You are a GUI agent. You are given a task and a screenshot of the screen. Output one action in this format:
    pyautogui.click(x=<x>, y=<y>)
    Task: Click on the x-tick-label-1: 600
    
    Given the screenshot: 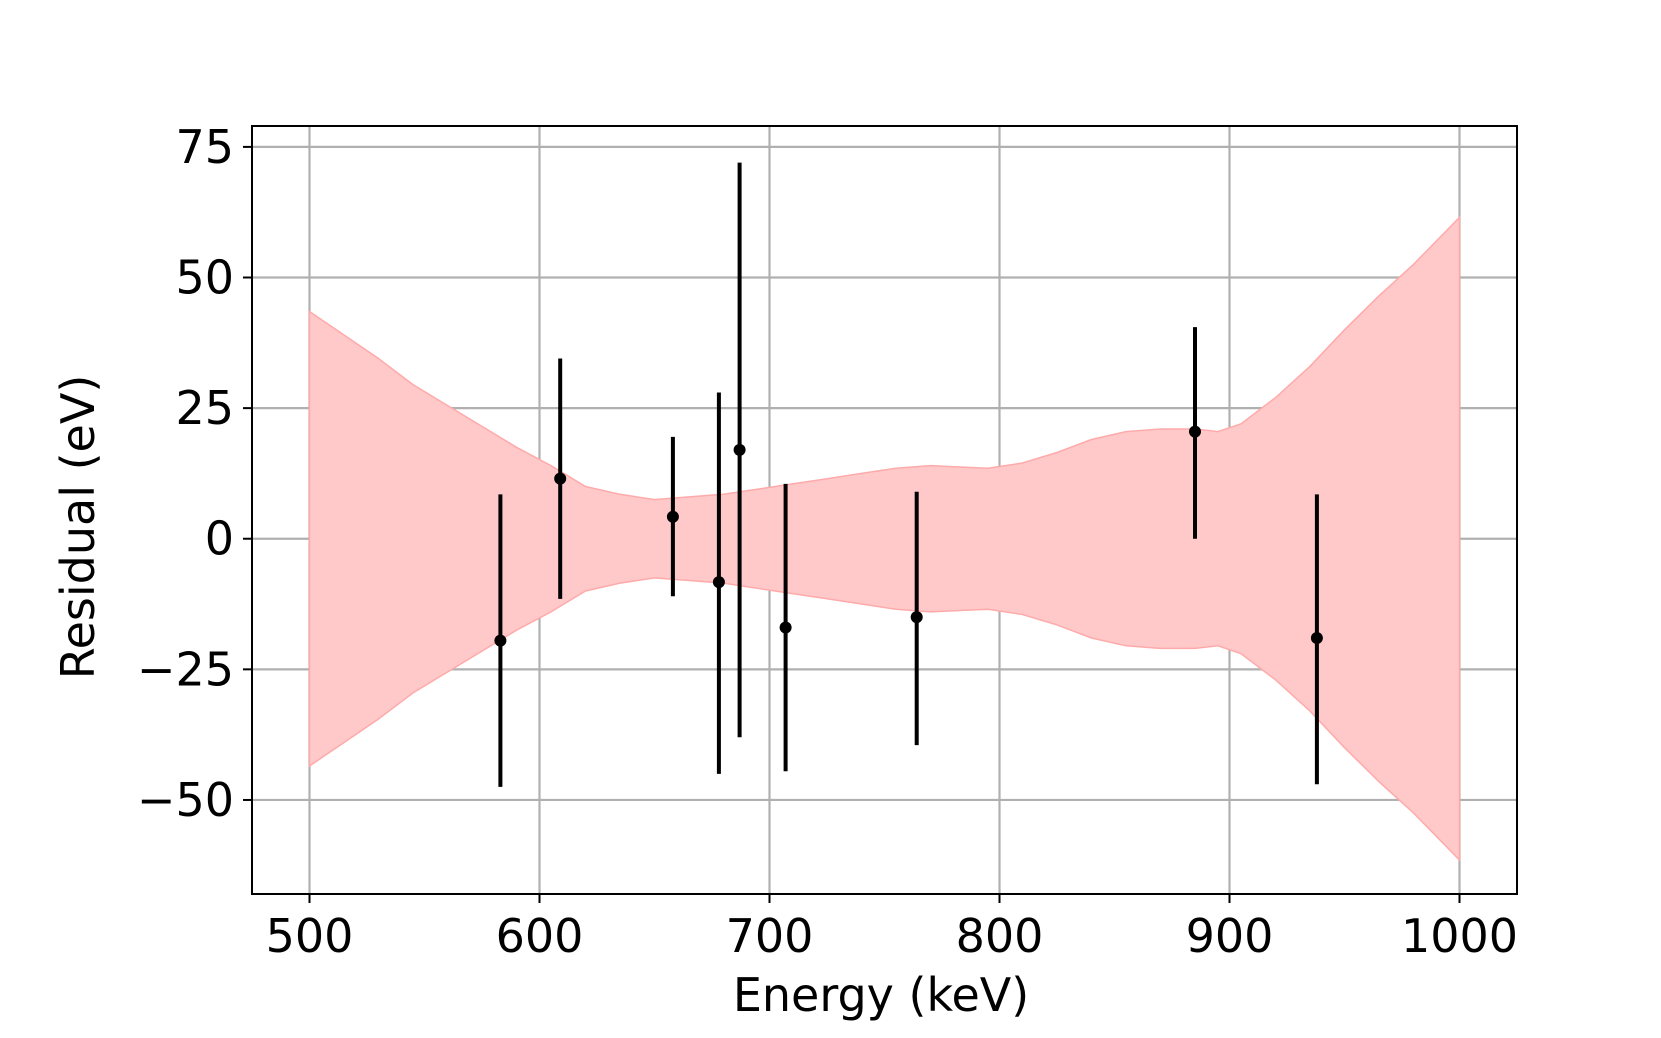 What is the action you would take?
    pyautogui.click(x=540, y=936)
    